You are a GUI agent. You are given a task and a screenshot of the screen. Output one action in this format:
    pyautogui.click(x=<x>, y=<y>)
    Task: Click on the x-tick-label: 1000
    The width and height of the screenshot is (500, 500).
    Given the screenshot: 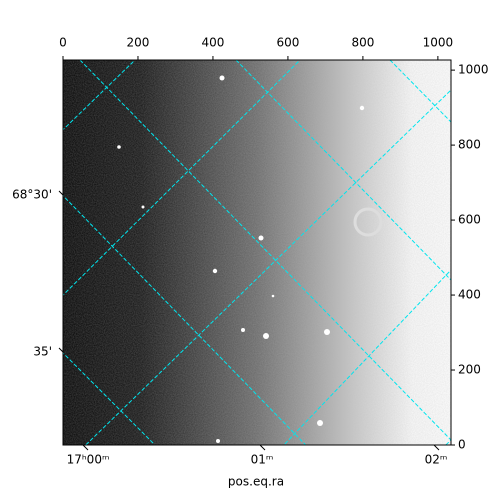 What is the action you would take?
    pyautogui.click(x=438, y=43)
    